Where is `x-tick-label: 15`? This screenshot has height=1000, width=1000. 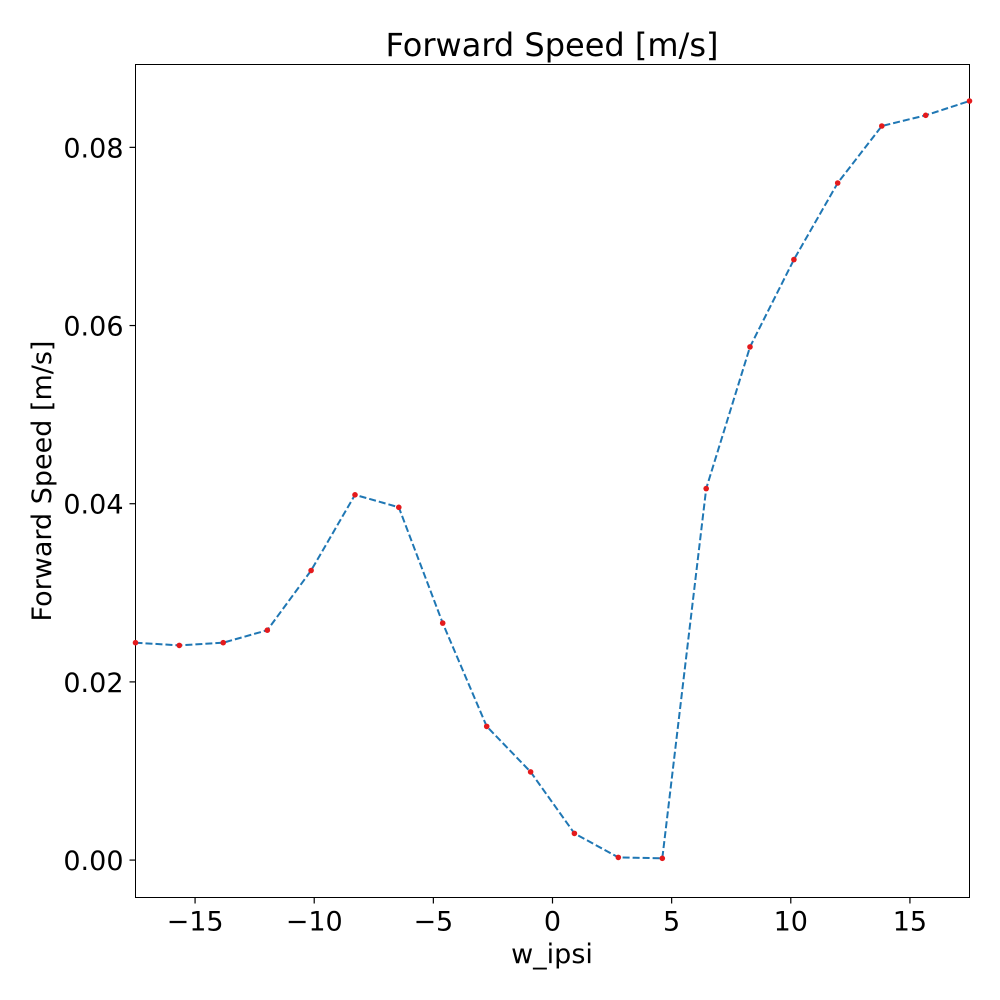 x-tick-label: 15 is located at coordinates (910, 922).